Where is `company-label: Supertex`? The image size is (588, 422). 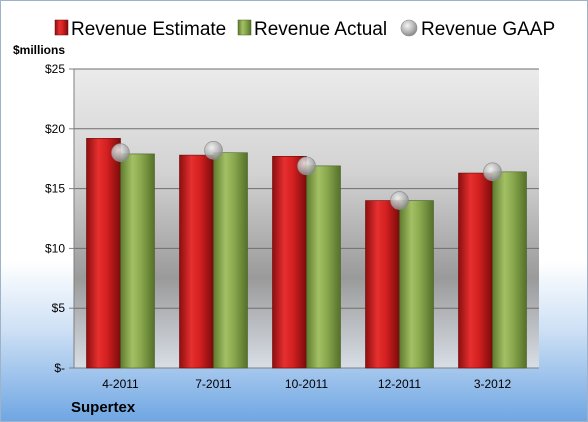 company-label: Supertex is located at coordinates (103, 407).